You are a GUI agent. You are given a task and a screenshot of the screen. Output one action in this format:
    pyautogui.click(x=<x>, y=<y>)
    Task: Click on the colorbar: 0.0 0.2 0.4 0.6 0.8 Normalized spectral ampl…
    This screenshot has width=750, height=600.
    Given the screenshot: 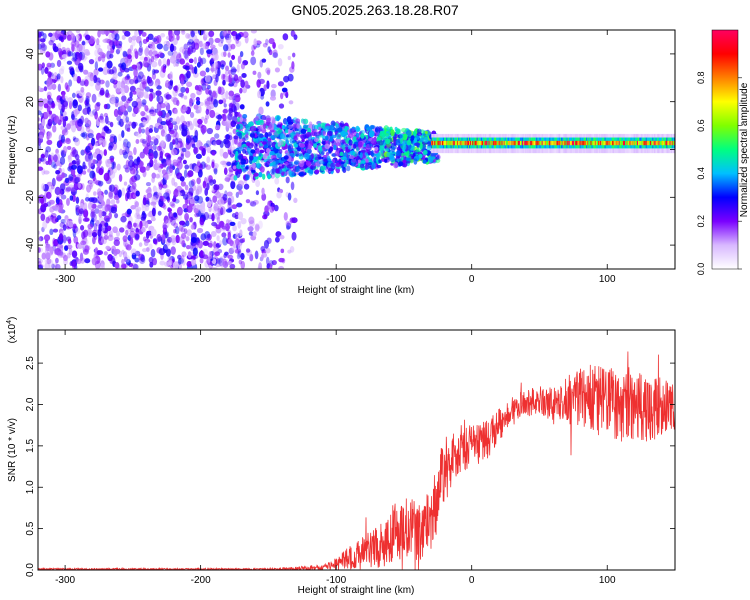 What is the action you would take?
    pyautogui.click(x=723, y=152)
    